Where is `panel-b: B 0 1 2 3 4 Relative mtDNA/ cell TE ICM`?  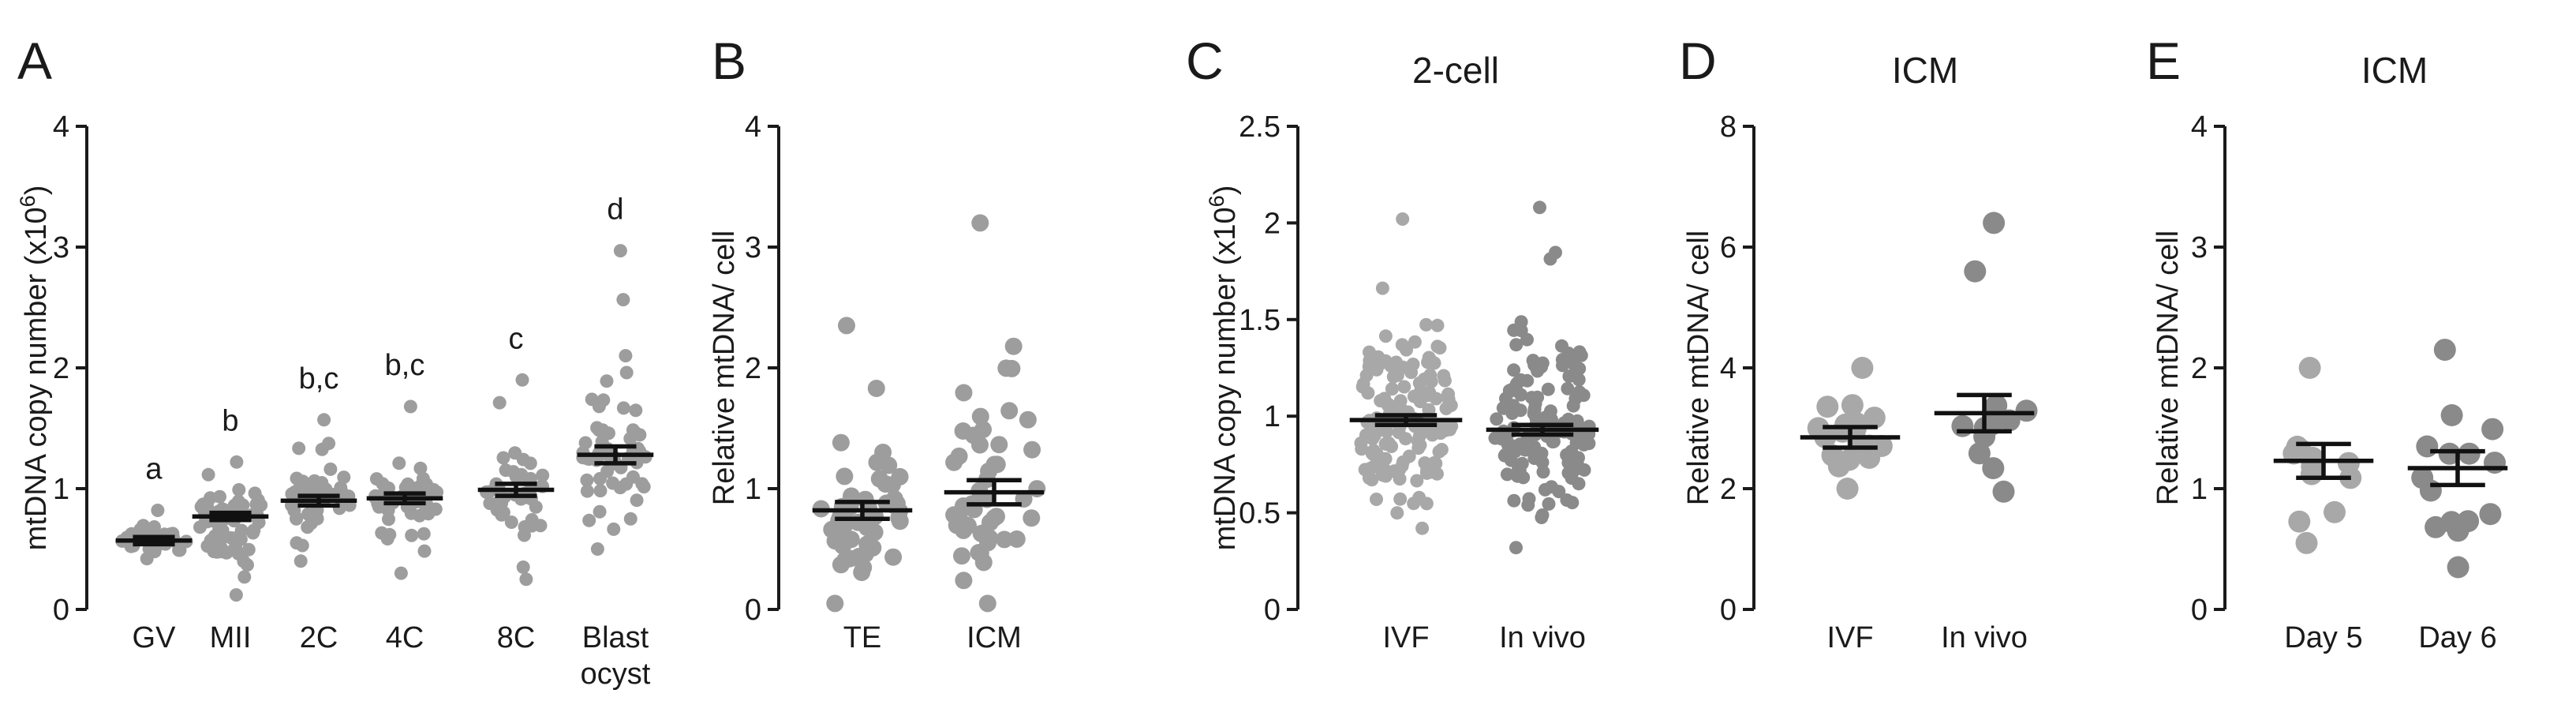 panel-b: B 0 1 2 3 4 Relative mtDNA/ cell TE ICM is located at coordinates (877, 343).